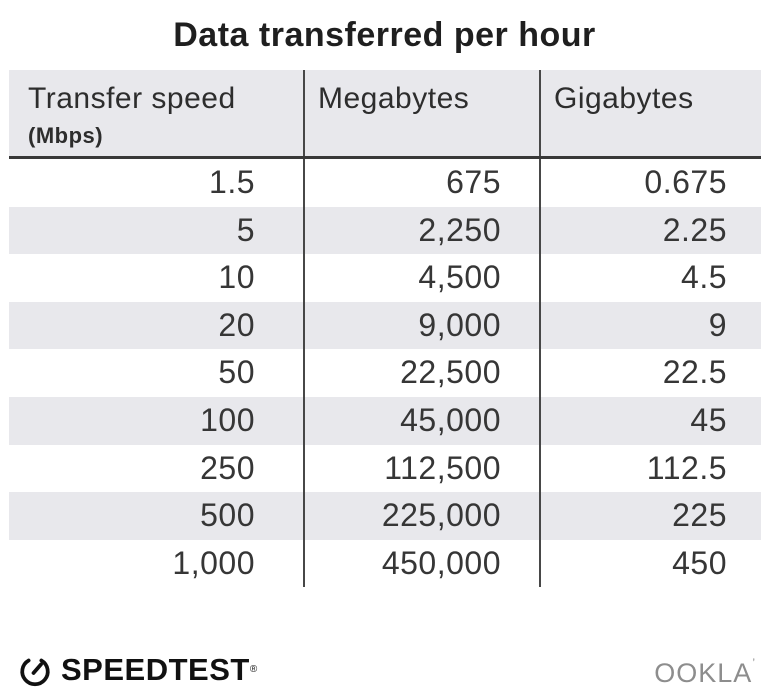  I want to click on cell-megabytes: 225,000, so click(421, 516).